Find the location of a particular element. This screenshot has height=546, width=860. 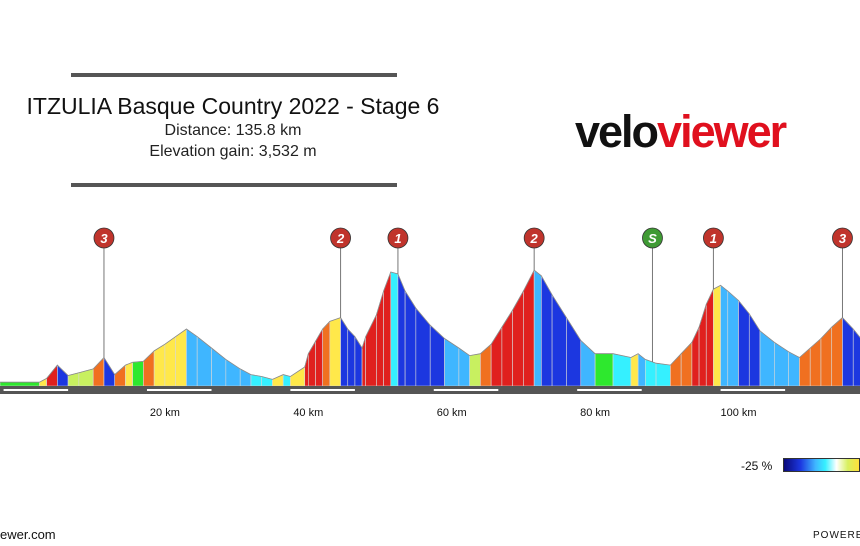

stage-title: ITZULIA Basque Country 2022 - Stage 6 is located at coordinates (233, 106).